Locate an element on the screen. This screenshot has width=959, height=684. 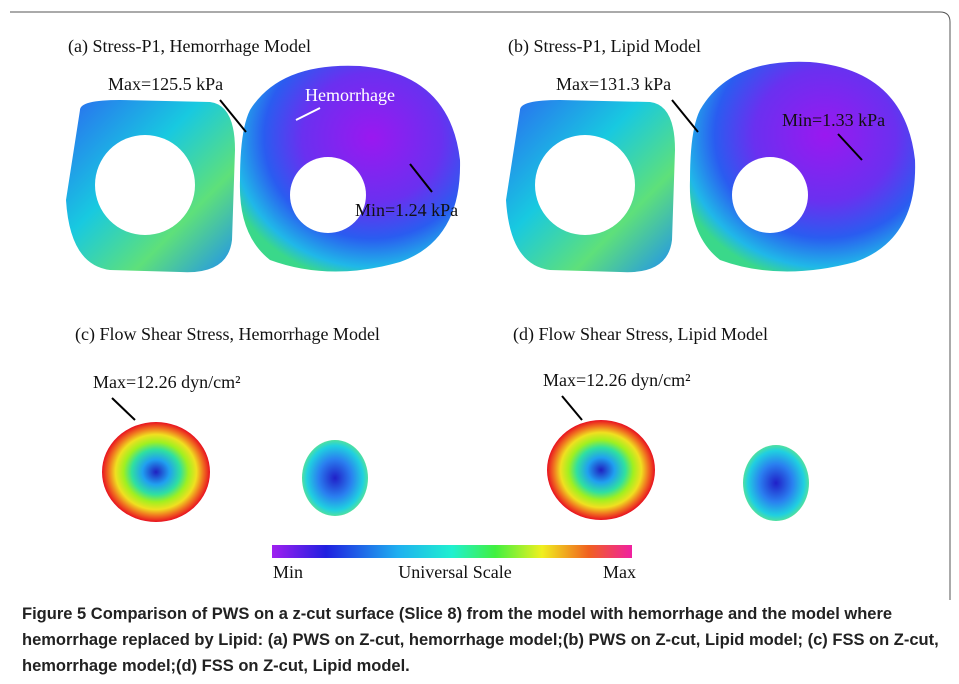
scale-min: Min is located at coordinates (288, 572).